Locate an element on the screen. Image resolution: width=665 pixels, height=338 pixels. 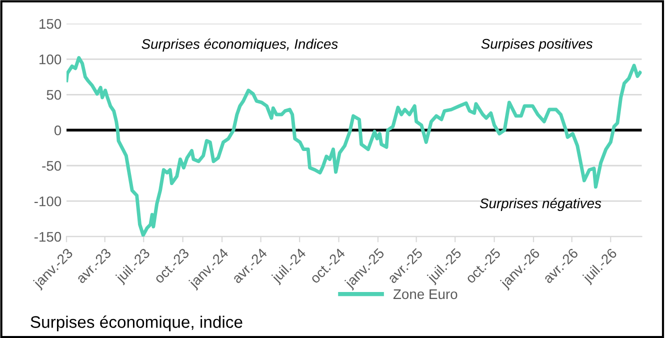
annotation: Surprises négatives is located at coordinates (541, 205).